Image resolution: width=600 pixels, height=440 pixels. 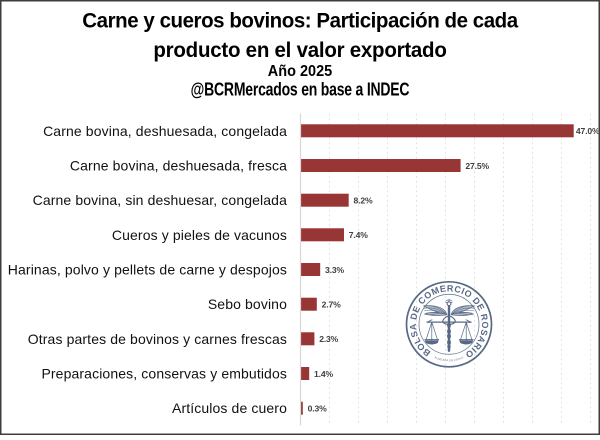 I want to click on svg-text: 8.2%, so click(x=363, y=201).